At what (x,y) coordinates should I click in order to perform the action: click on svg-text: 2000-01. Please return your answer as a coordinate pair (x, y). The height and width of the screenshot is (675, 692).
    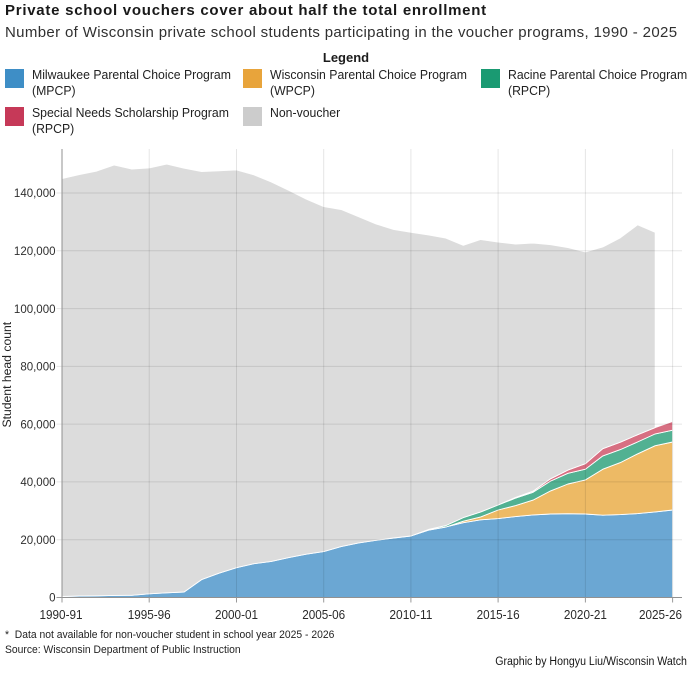
    Looking at the image, I should click on (236, 615).